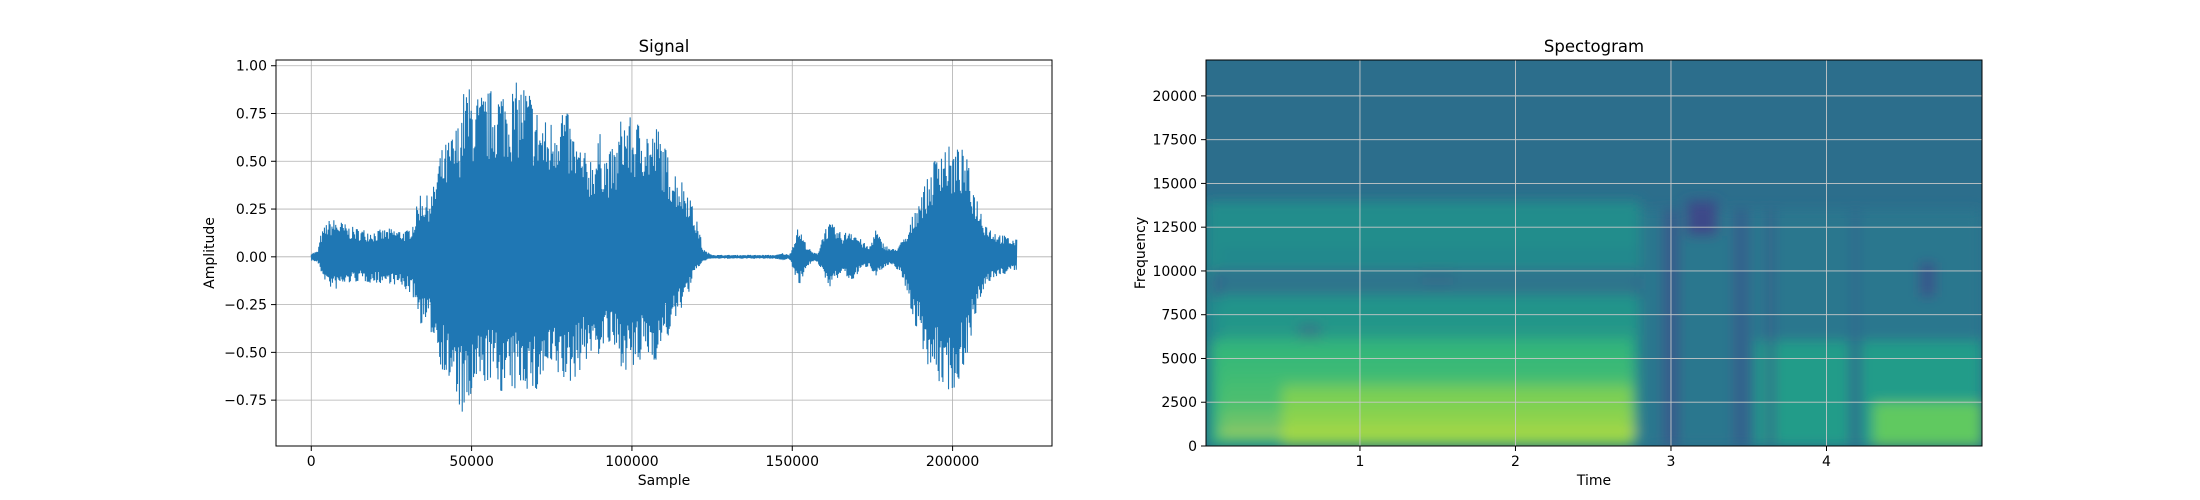 The image size is (2200, 500). I want to click on signal-y-tick-label: −0.75, so click(245, 401).